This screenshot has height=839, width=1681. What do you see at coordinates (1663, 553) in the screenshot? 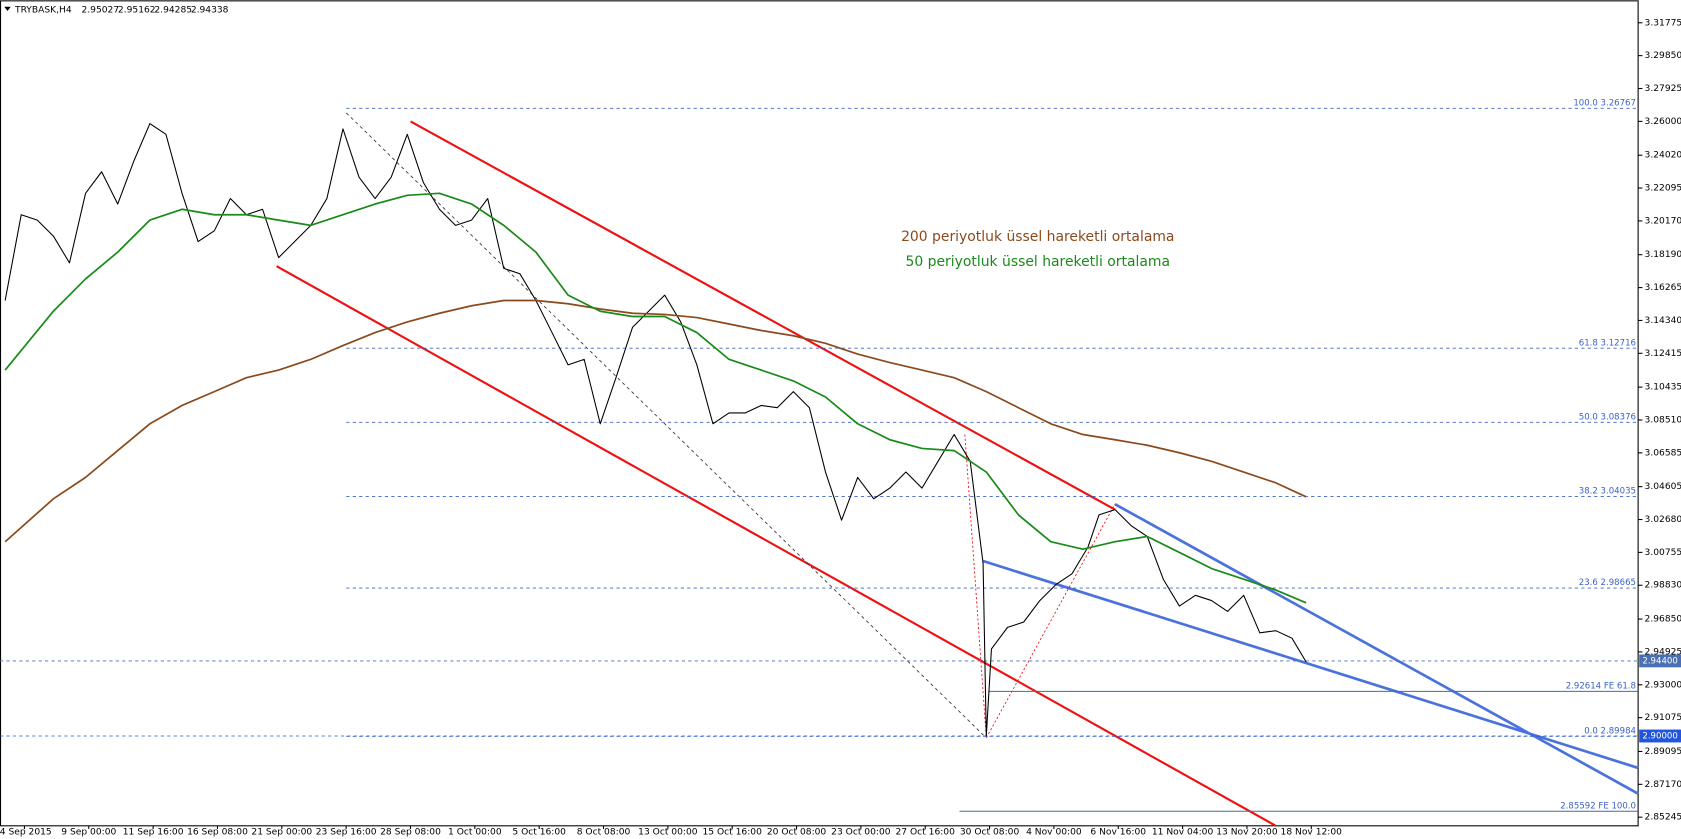
I see `y-tick-label: 3.00755` at bounding box center [1663, 553].